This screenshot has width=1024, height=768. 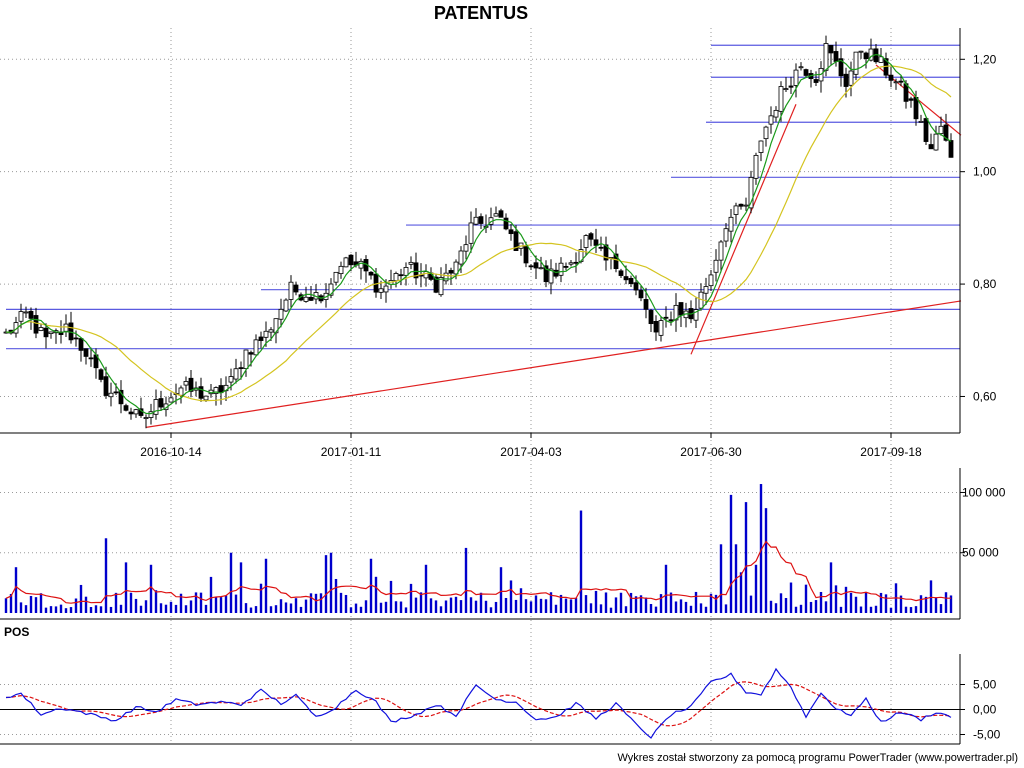 What do you see at coordinates (478, 572) in the screenshot?
I see `volume-average-line` at bounding box center [478, 572].